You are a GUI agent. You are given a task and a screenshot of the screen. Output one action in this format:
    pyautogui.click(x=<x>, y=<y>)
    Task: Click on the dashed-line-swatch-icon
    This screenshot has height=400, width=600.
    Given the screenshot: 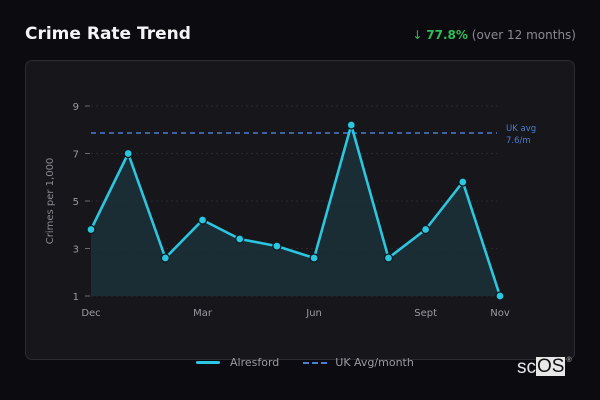 What is the action you would take?
    pyautogui.click(x=315, y=362)
    